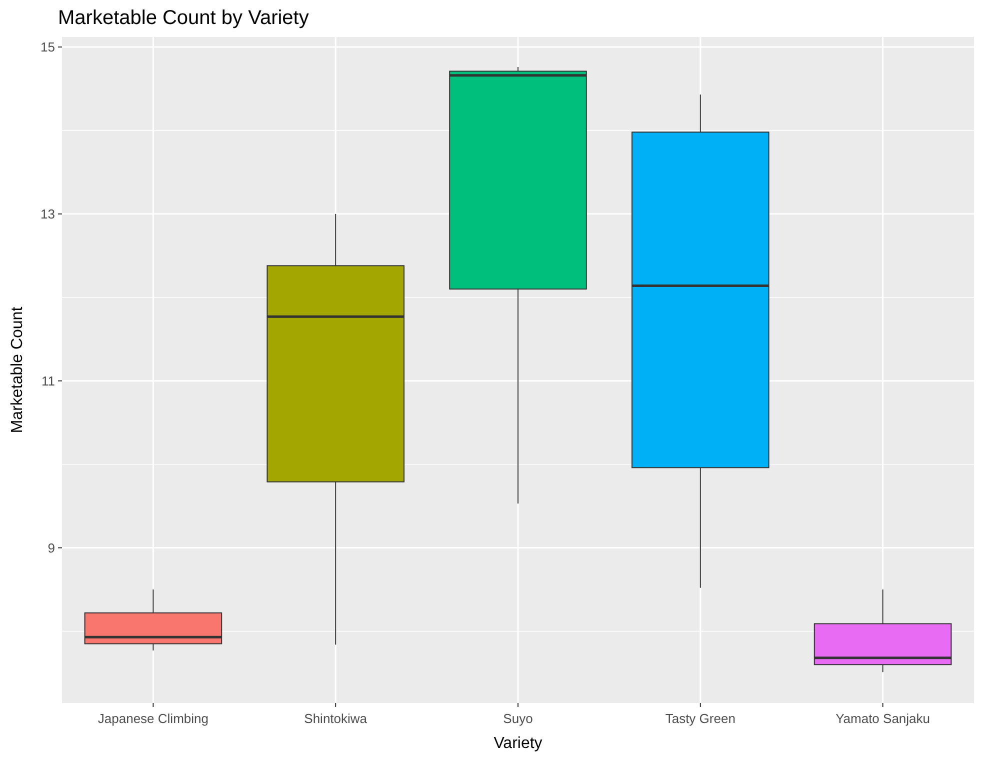 The image size is (982, 758). What do you see at coordinates (153, 718) in the screenshot?
I see `x-tick-label: Japanese Climbing` at bounding box center [153, 718].